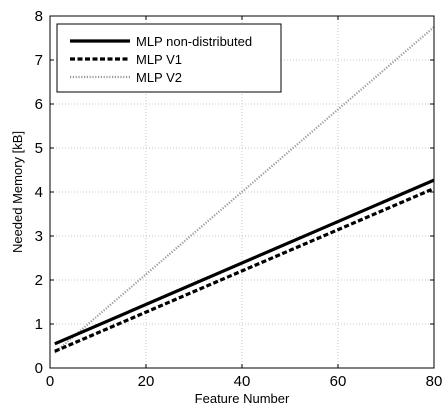  Describe the element at coordinates (242, 381) in the screenshot. I see `x-tick-label: 40` at that location.